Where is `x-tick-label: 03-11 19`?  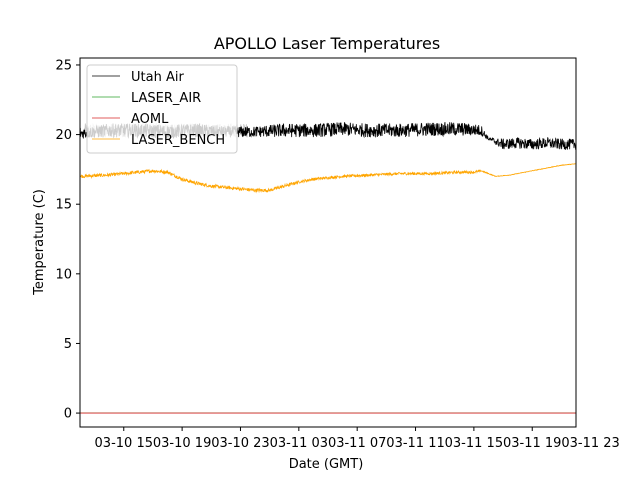
x-tick-label: 03-11 19 is located at coordinates (532, 443).